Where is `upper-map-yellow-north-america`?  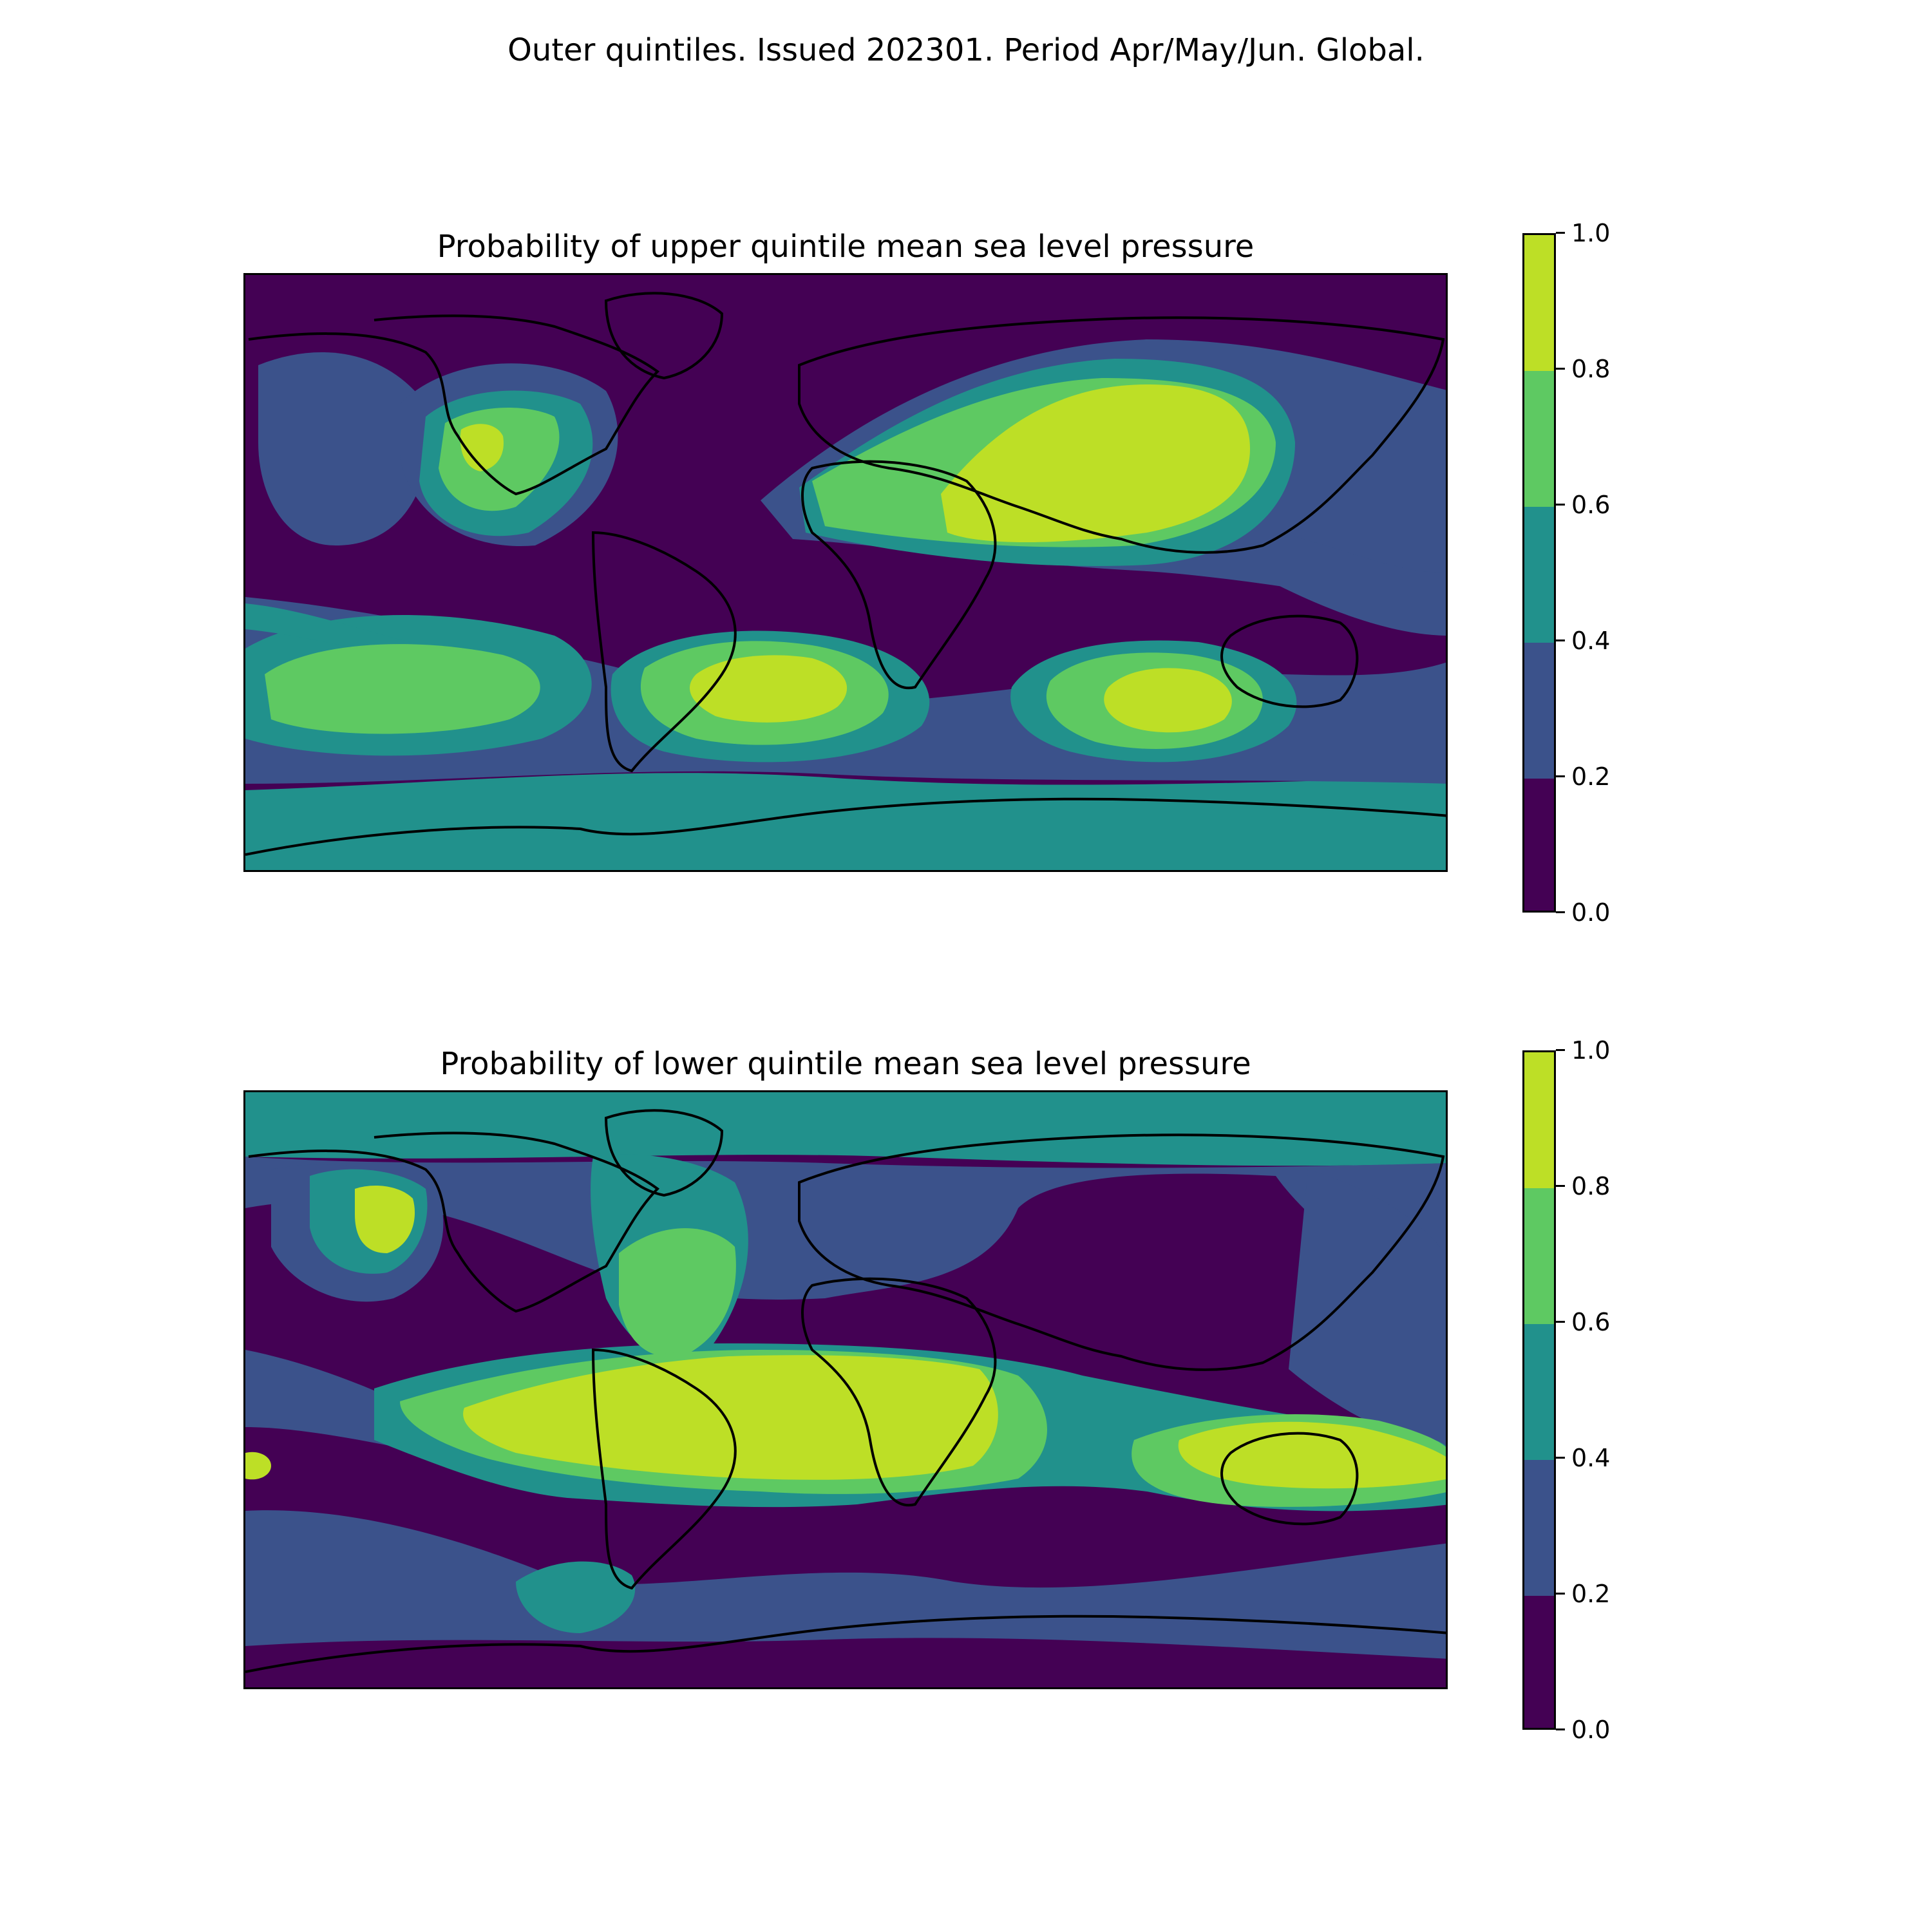
upper-map-yellow-north-america is located at coordinates (482, 447).